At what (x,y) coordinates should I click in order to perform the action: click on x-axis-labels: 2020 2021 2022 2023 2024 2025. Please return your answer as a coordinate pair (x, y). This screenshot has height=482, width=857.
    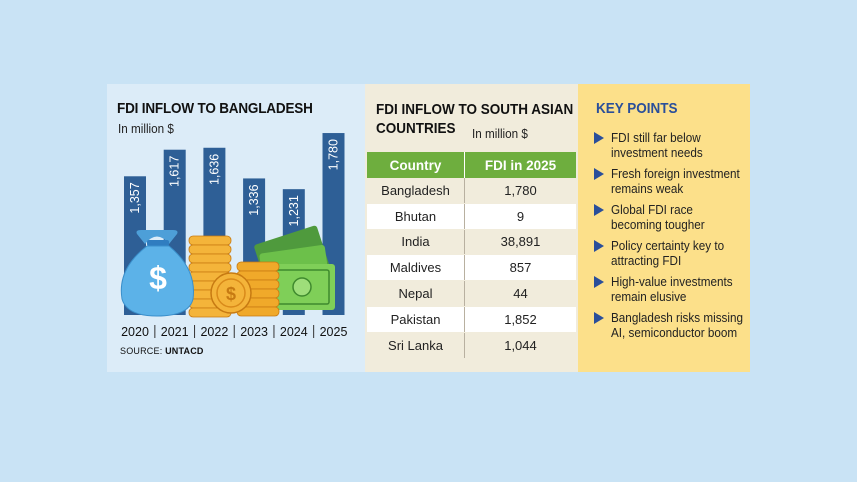
    Looking at the image, I should click on (234, 332).